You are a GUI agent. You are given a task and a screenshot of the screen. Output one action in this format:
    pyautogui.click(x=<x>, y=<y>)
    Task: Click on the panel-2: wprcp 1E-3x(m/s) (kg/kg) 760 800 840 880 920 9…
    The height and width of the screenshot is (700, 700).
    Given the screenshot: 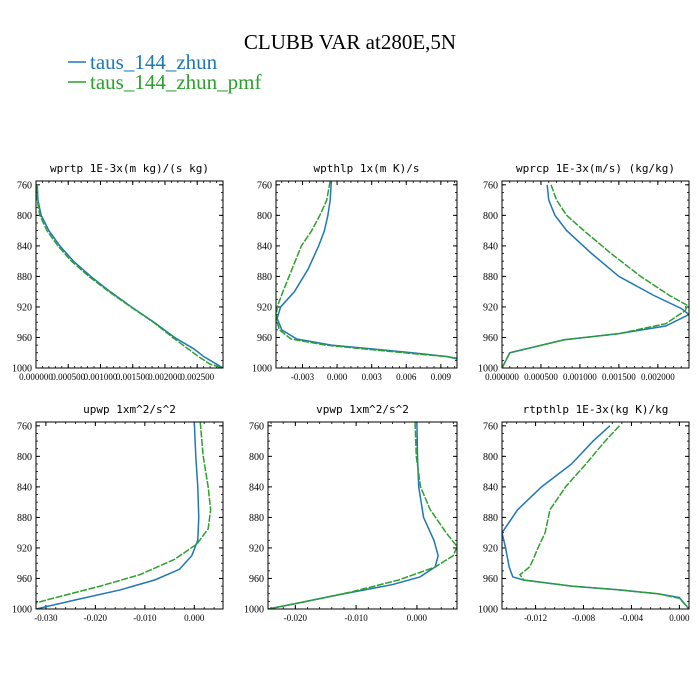 What is the action you would take?
    pyautogui.click(x=584, y=272)
    